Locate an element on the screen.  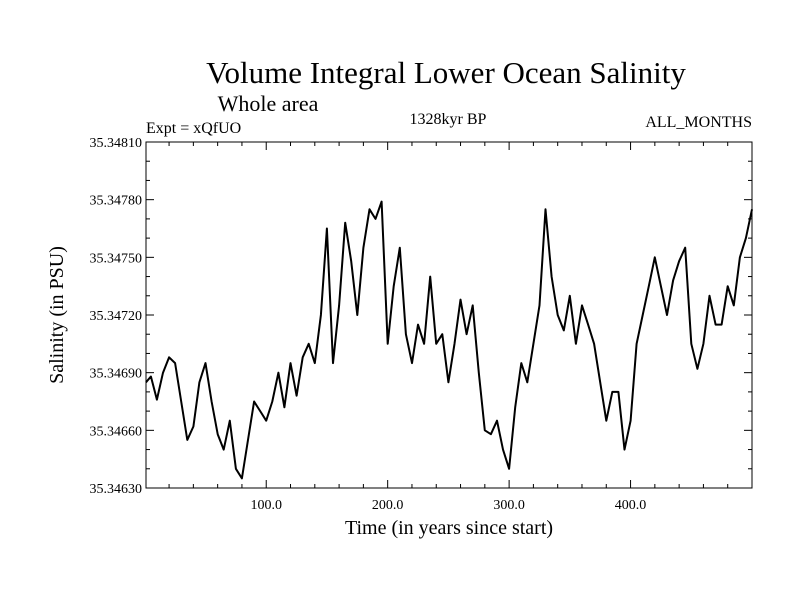
y-tick-label: 35.34720 is located at coordinates (116, 316).